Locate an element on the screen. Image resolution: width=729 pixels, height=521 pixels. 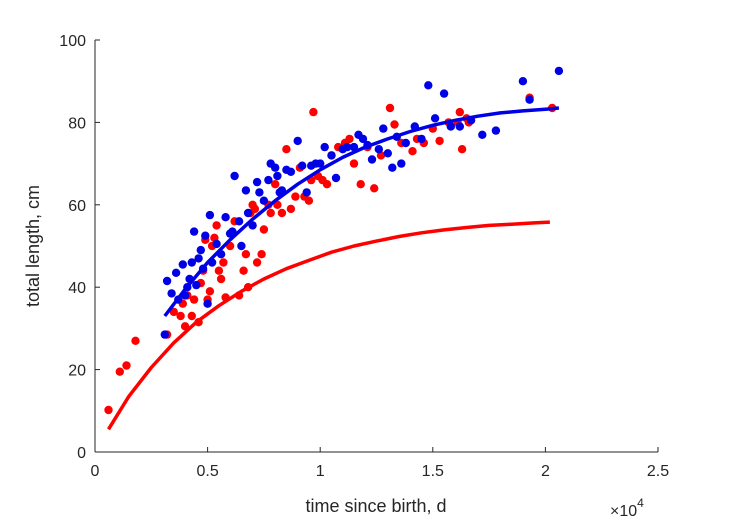
x-tick-label: 0.5 is located at coordinates (207, 471).